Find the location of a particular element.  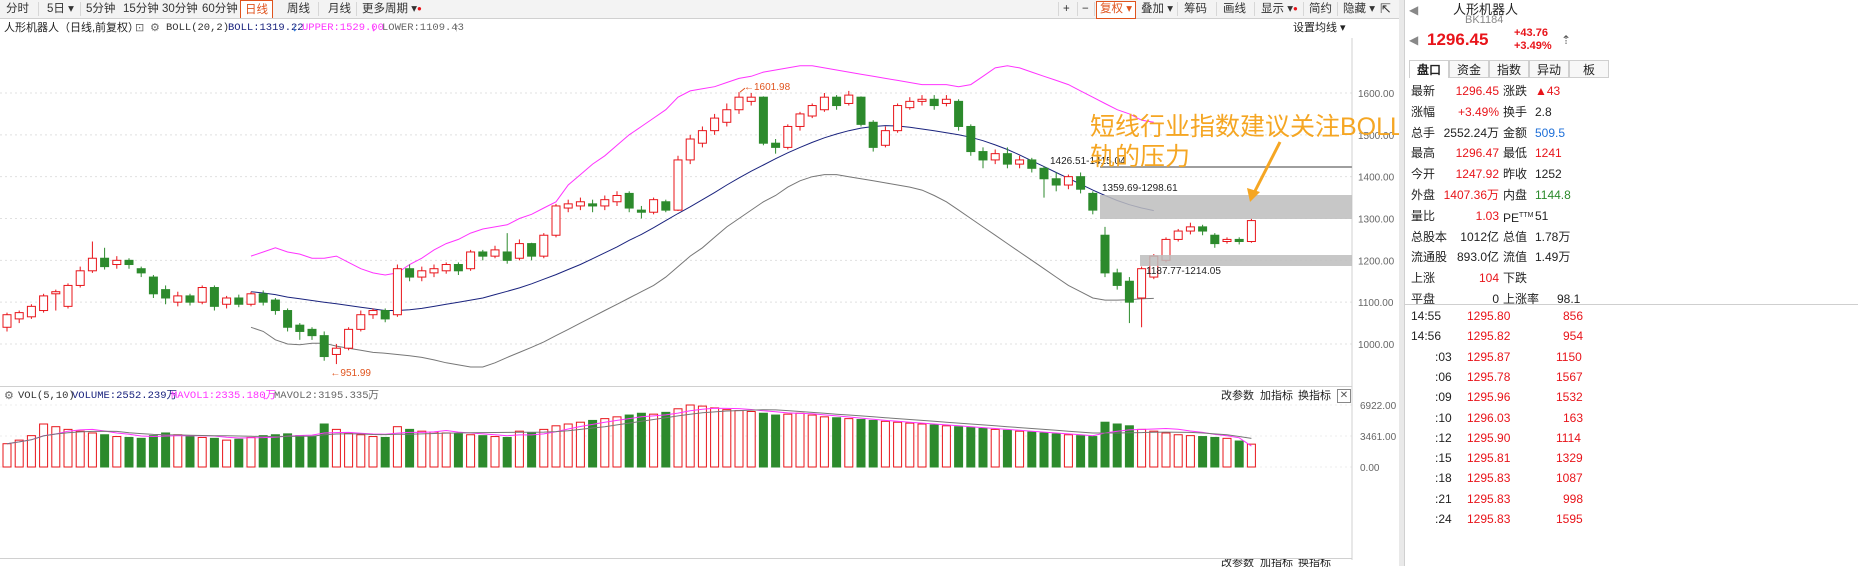

tick-volume: 1087 is located at coordinates (1569, 478).